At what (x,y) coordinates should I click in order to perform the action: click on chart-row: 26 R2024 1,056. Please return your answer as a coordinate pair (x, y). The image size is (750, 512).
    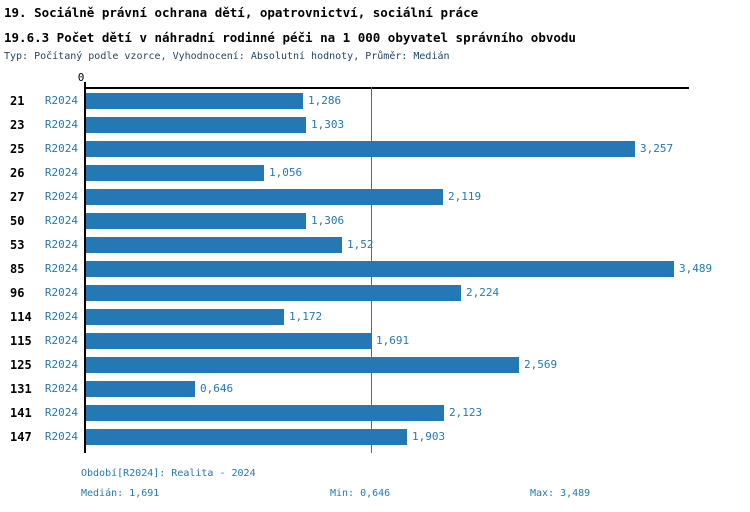
    Looking at the image, I should click on (375, 173).